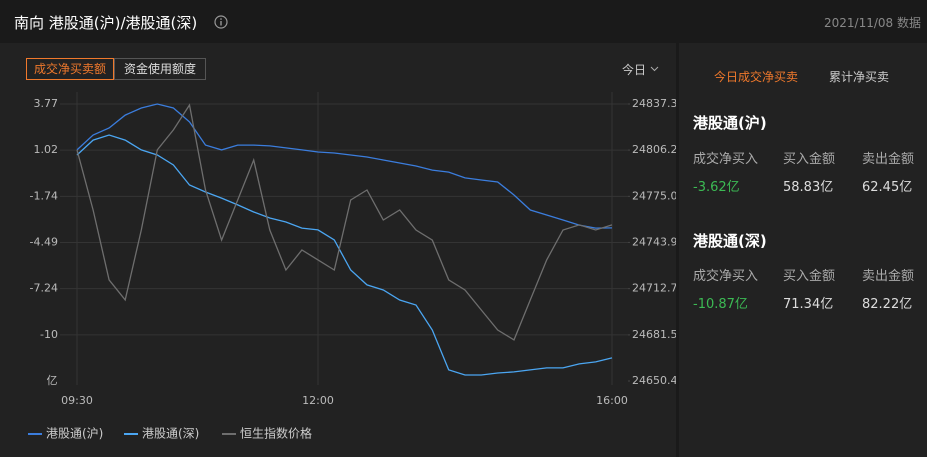 This screenshot has width=927, height=457. What do you see at coordinates (44, 288) in the screenshot?
I see `y-tick-label: -7.24` at bounding box center [44, 288].